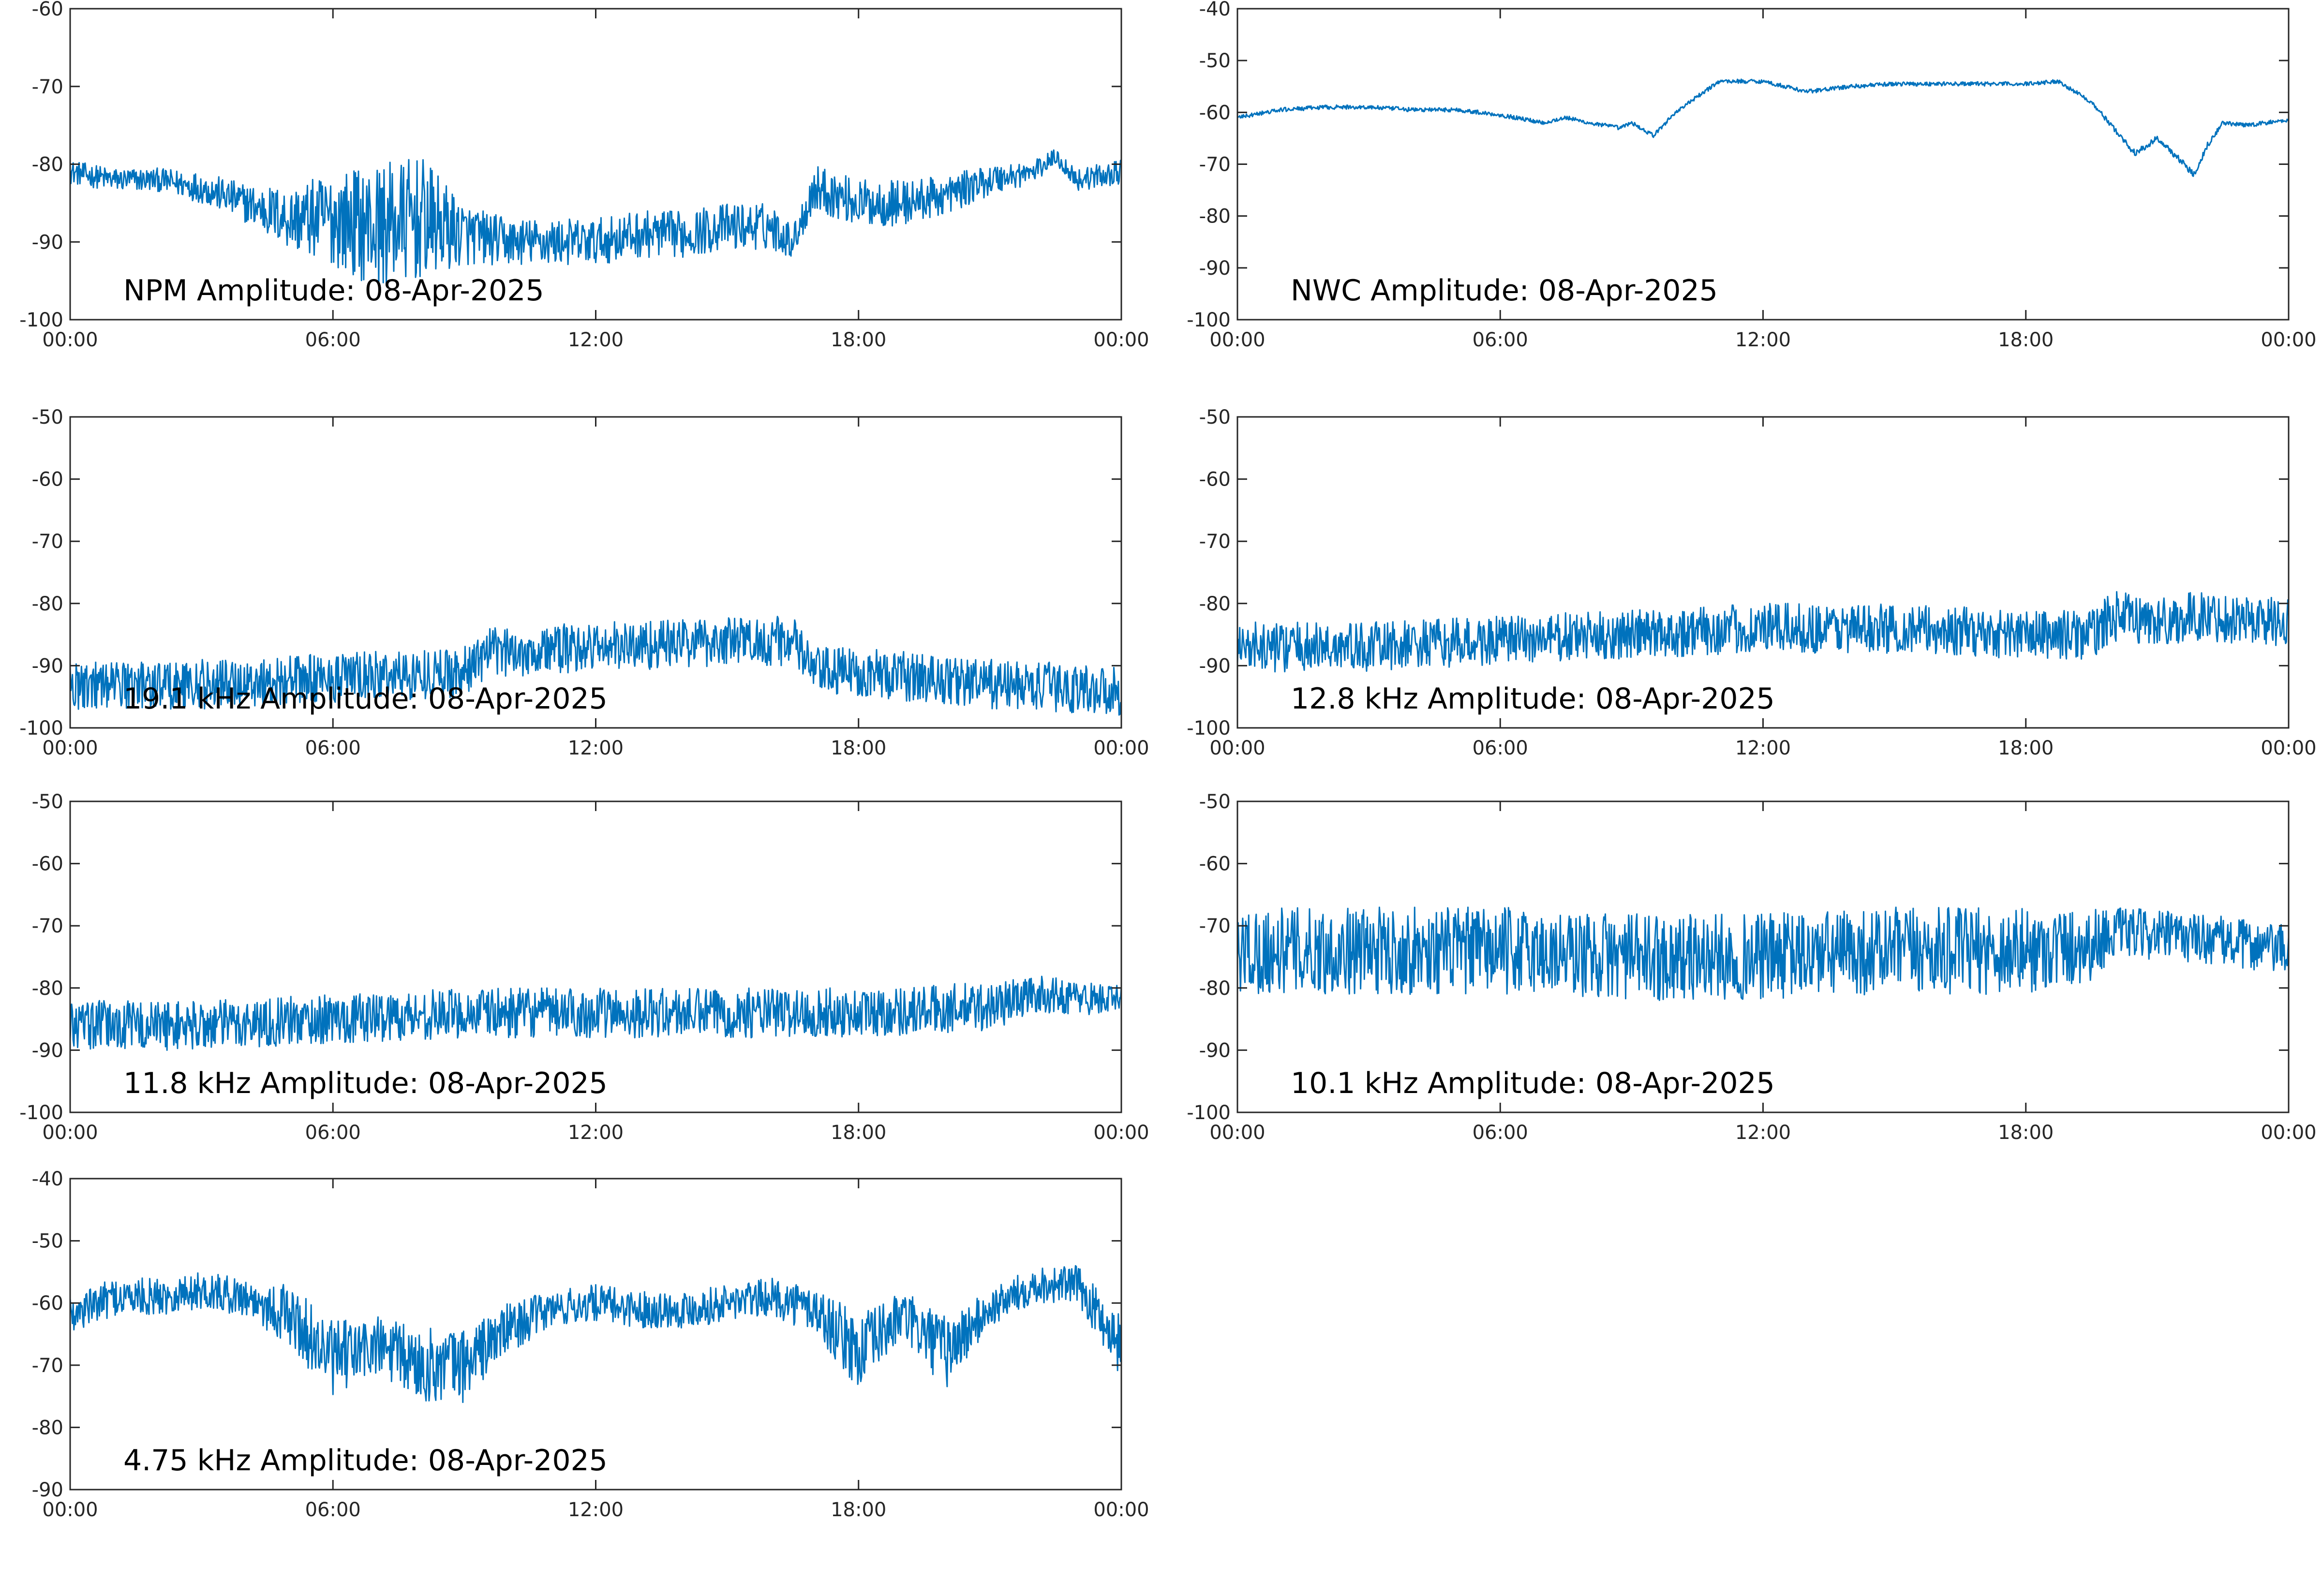  I want to click on 4-75-khz-y-tick-label: -50, so click(47, 1241).